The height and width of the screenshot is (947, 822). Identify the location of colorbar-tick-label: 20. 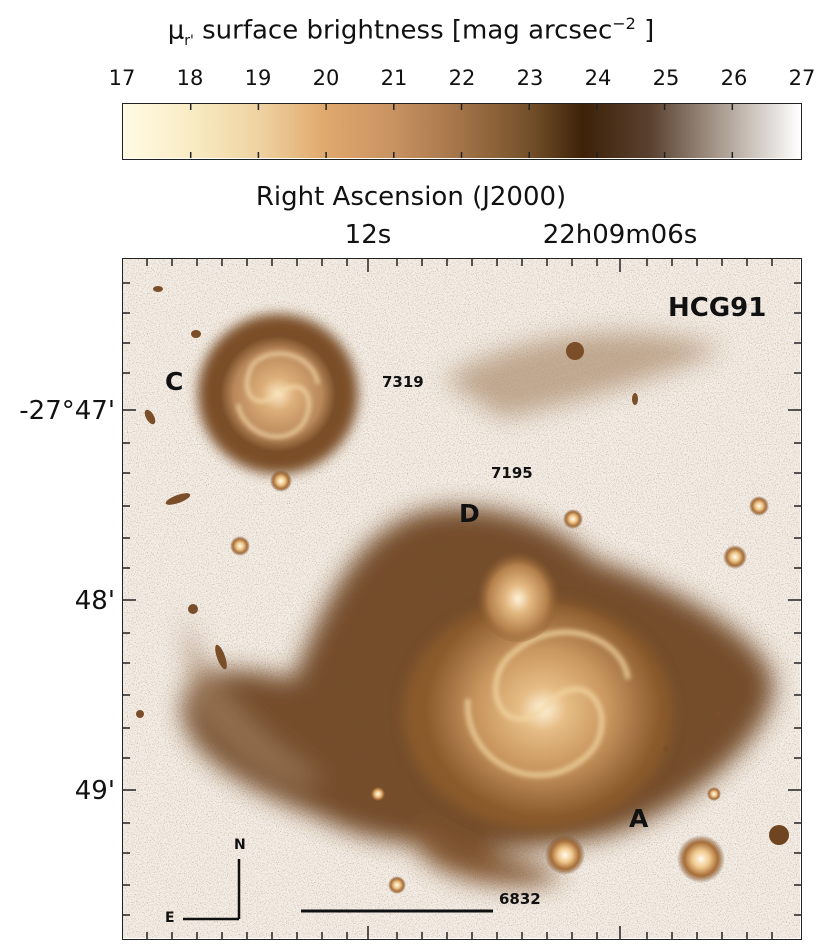
(326, 78).